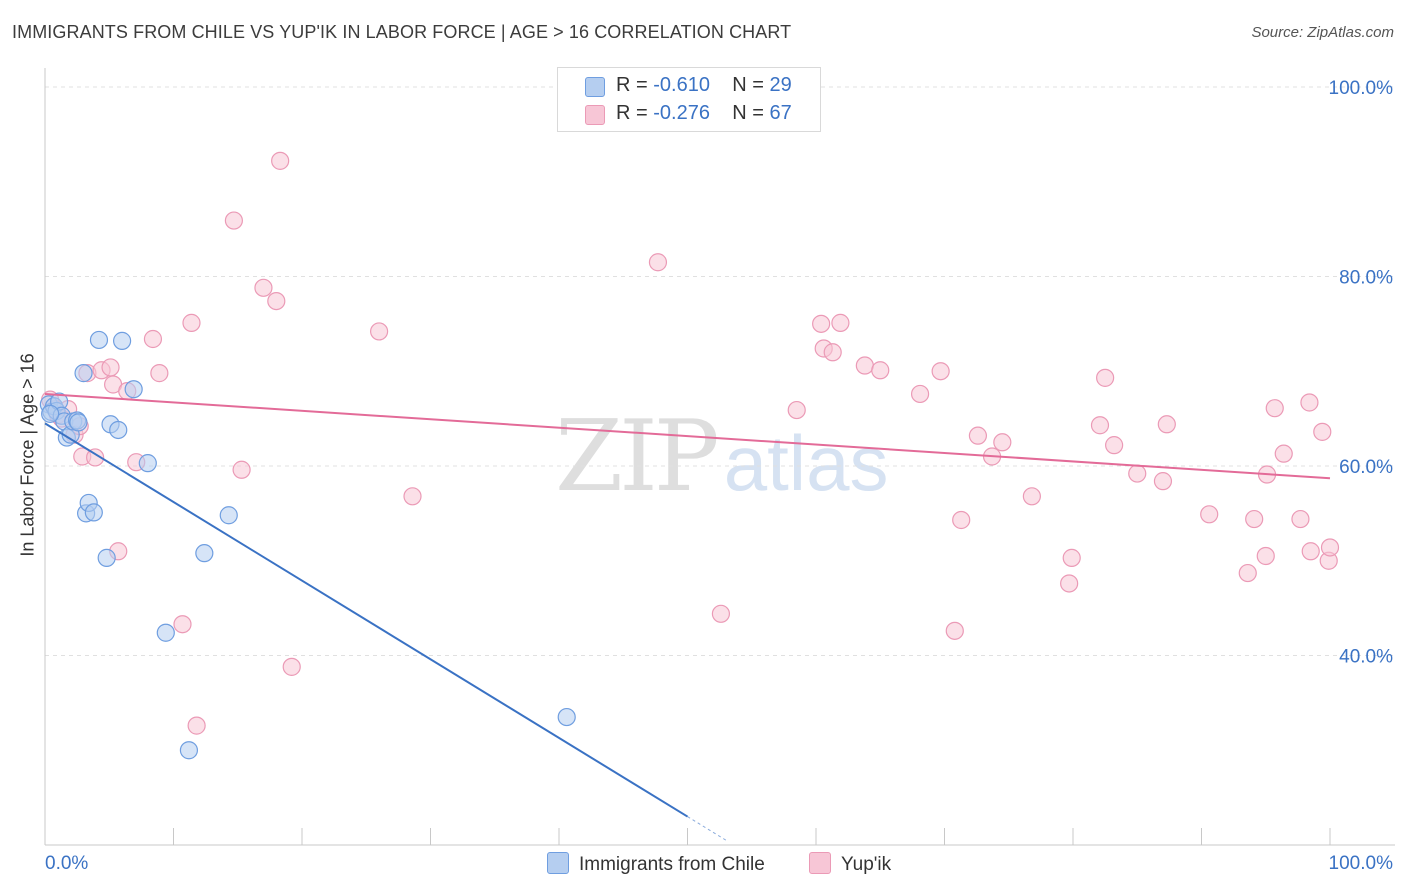  I want to click on bottom-legend-pink: Yup'ik, so click(850, 864).